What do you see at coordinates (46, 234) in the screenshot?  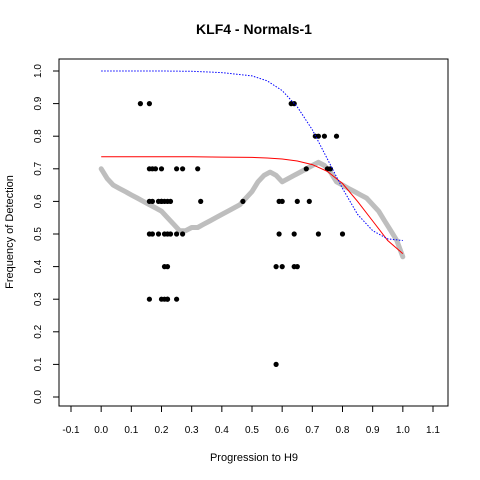 I see `y-axis: 0.0 0.1 0.2 0.3 0.4 0.5 0.6 0.7 0.8 0.9 1.0` at bounding box center [46, 234].